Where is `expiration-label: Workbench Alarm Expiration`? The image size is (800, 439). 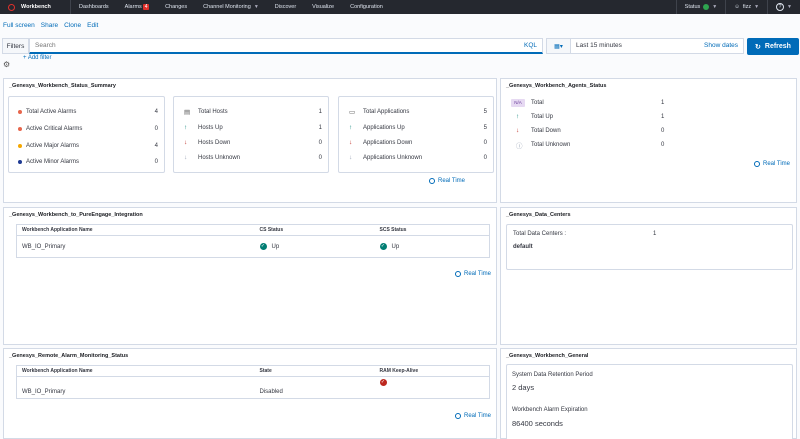 expiration-label: Workbench Alarm Expiration is located at coordinates (550, 410).